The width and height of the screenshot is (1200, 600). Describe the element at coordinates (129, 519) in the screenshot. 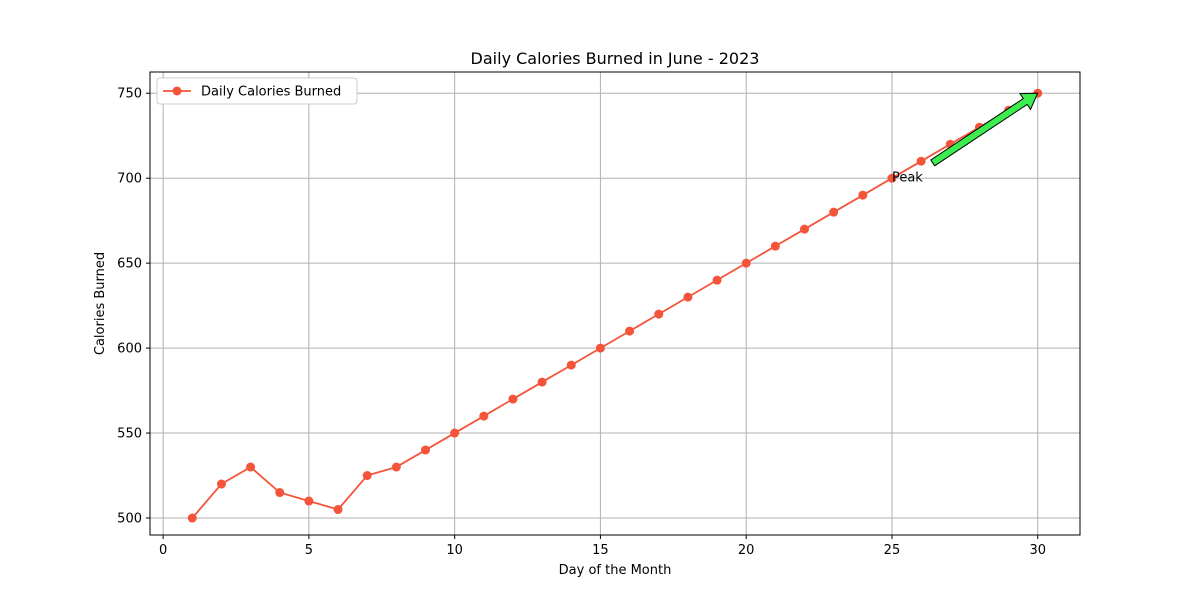

I see `y-tick-label: 500` at that location.